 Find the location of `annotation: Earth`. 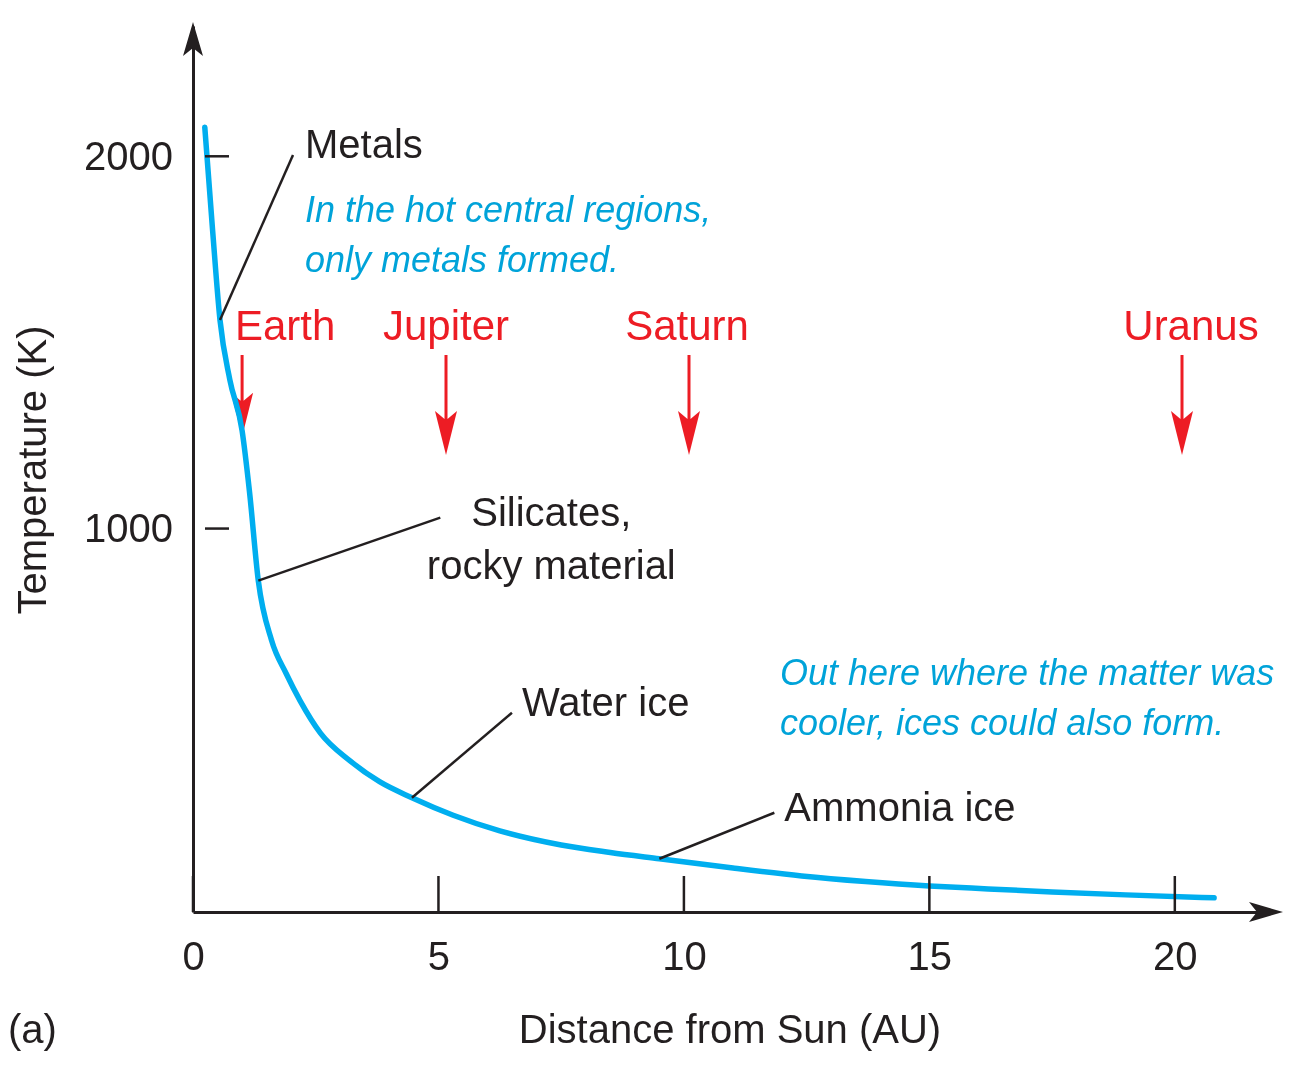

annotation: Earth is located at coordinates (285, 325).